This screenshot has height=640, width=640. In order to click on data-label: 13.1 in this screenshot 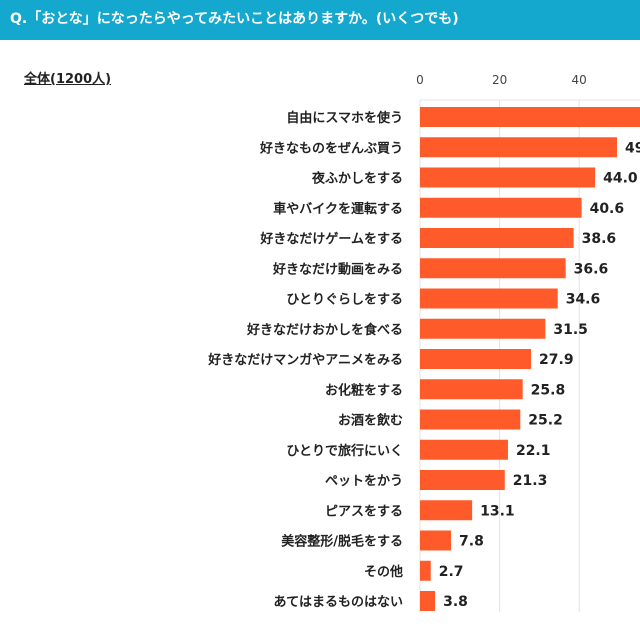, I will do `click(497, 511)`.